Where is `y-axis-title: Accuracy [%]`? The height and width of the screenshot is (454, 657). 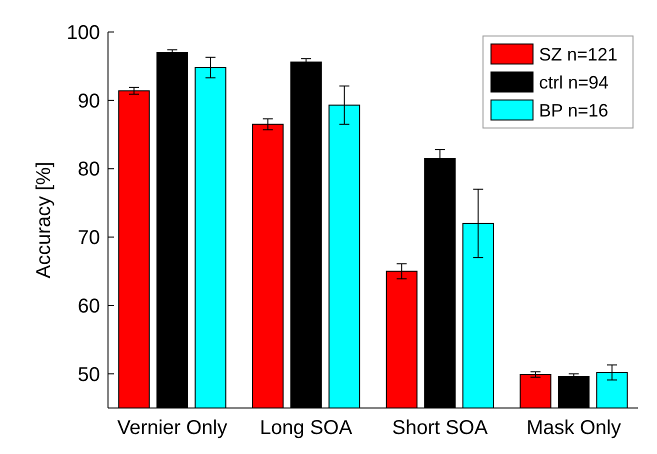
y-axis-title: Accuracy [%] is located at coordinates (44, 220).